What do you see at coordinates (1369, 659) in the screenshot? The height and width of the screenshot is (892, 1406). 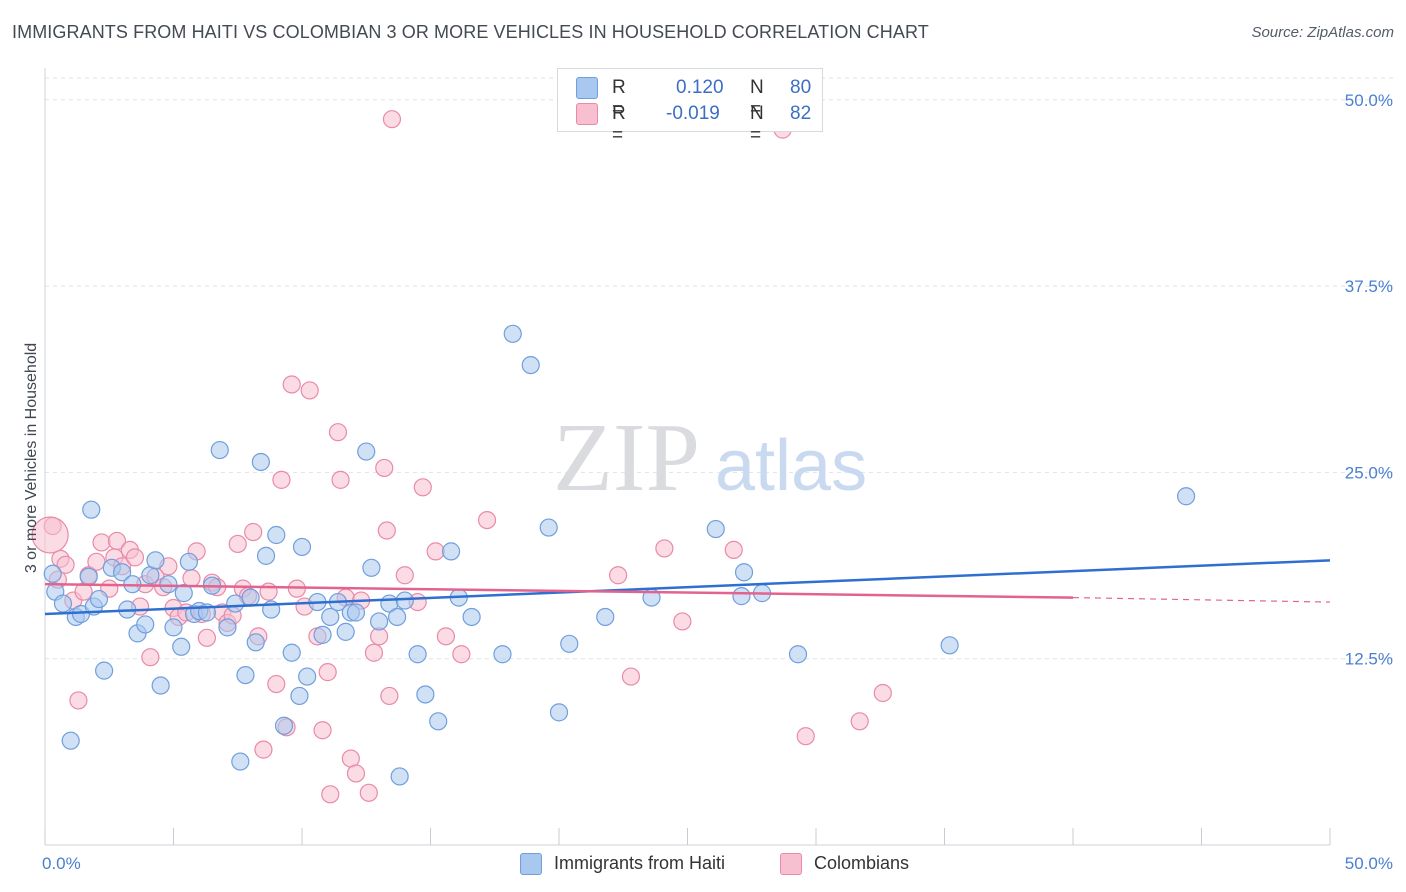 I see `y-tick-label: 12.5%` at bounding box center [1369, 659].